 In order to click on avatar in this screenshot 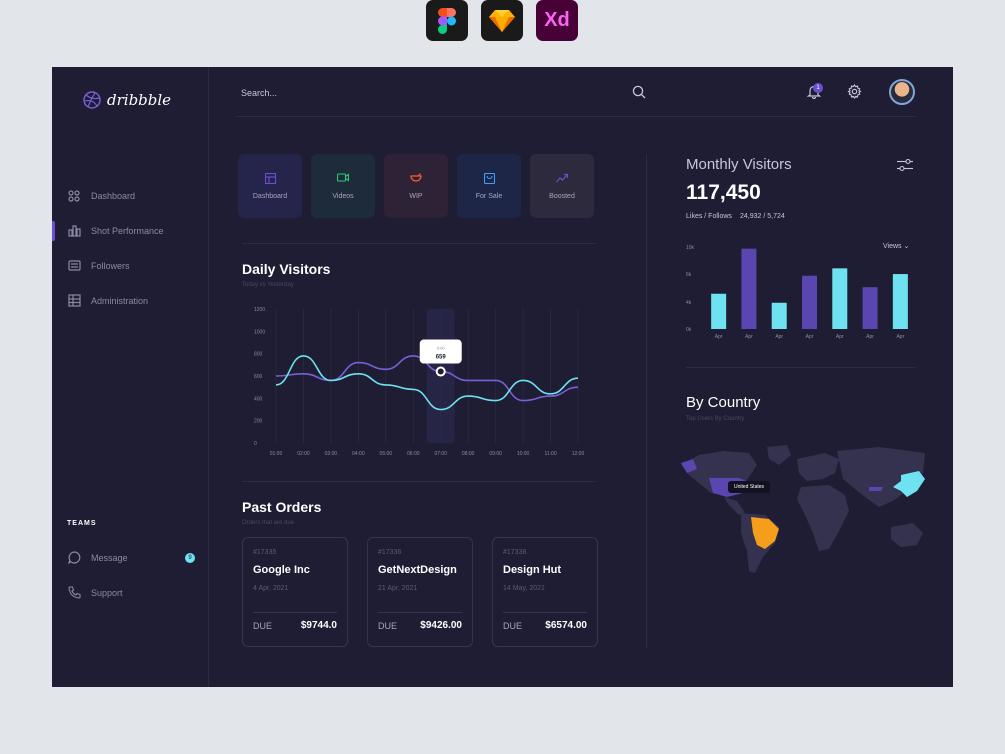, I will do `click(902, 92)`.